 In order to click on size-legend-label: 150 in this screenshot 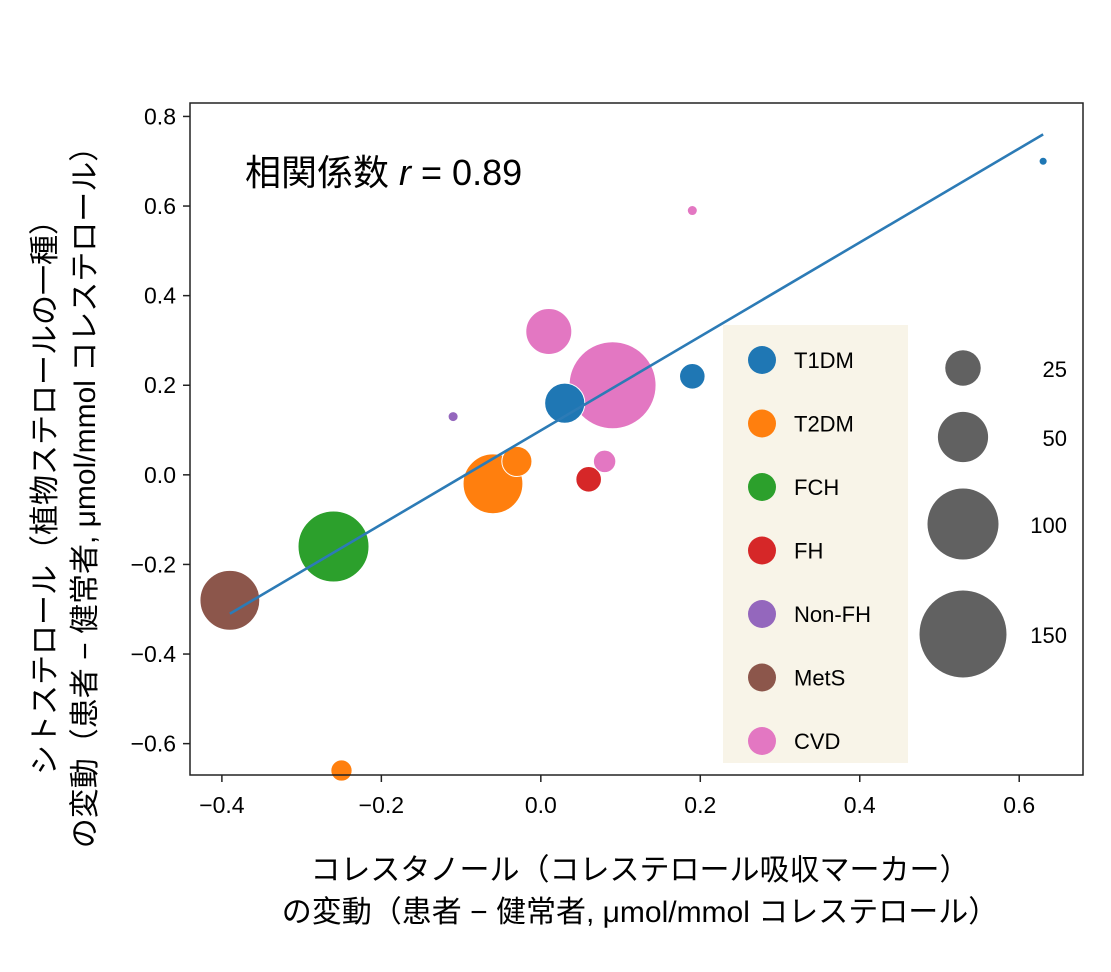, I will do `click(1048, 635)`.